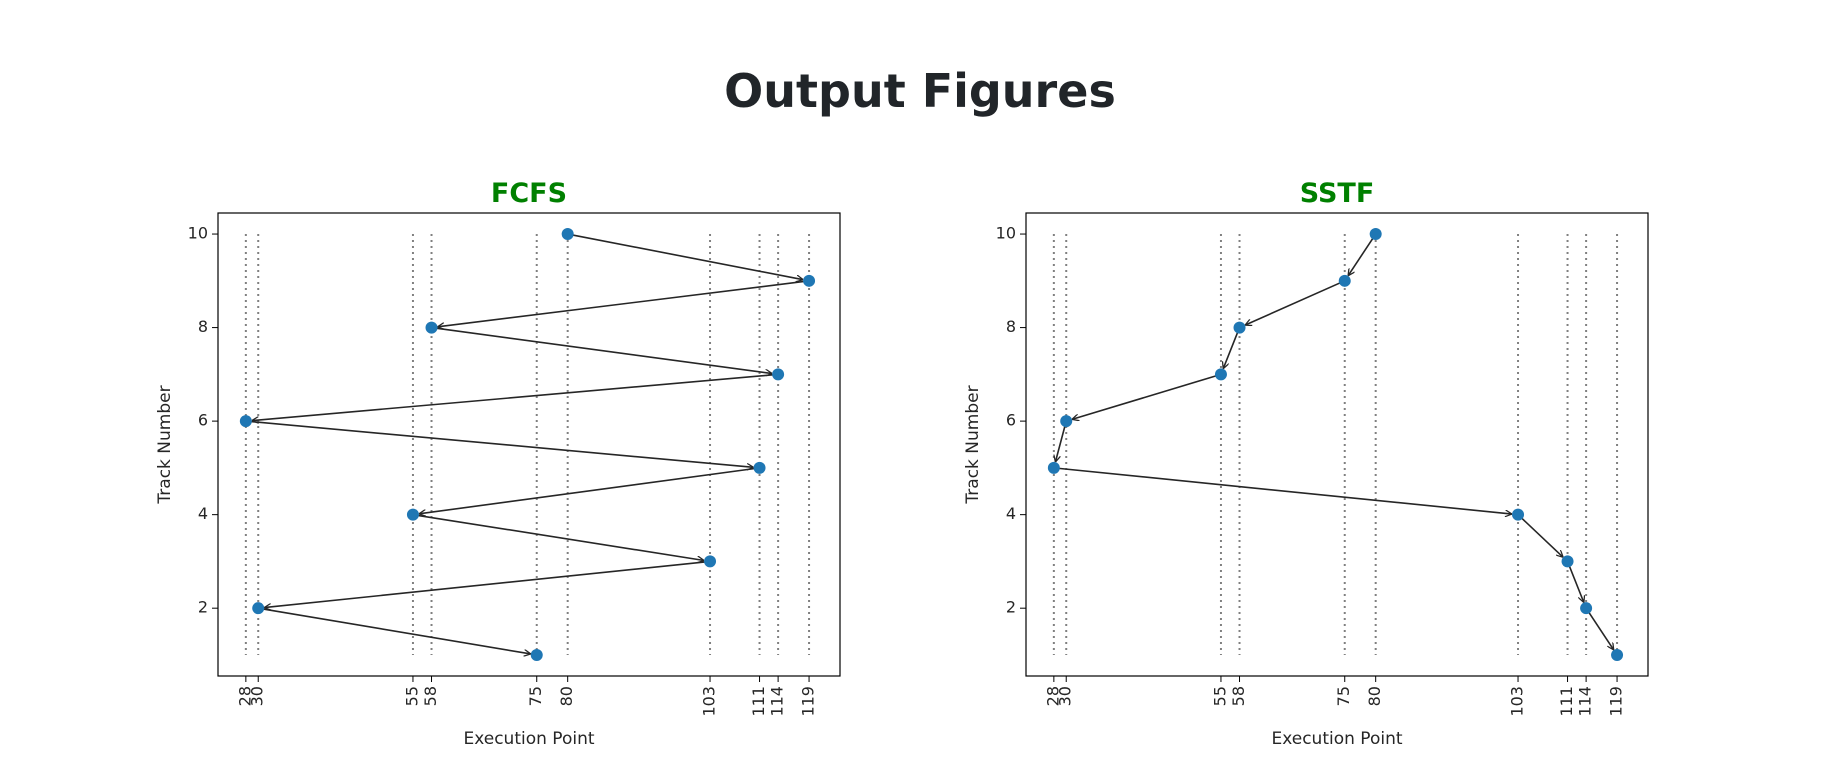  I want to click on chart-title: FCFS, so click(529, 193).